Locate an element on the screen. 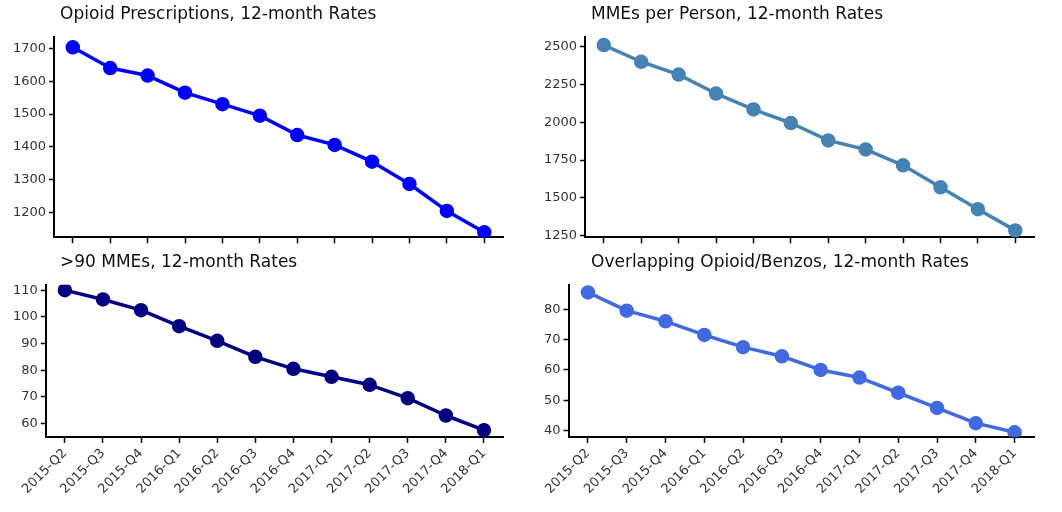 The width and height of the screenshot is (1062, 512). y-tick-label: 1750 is located at coordinates (560, 159).